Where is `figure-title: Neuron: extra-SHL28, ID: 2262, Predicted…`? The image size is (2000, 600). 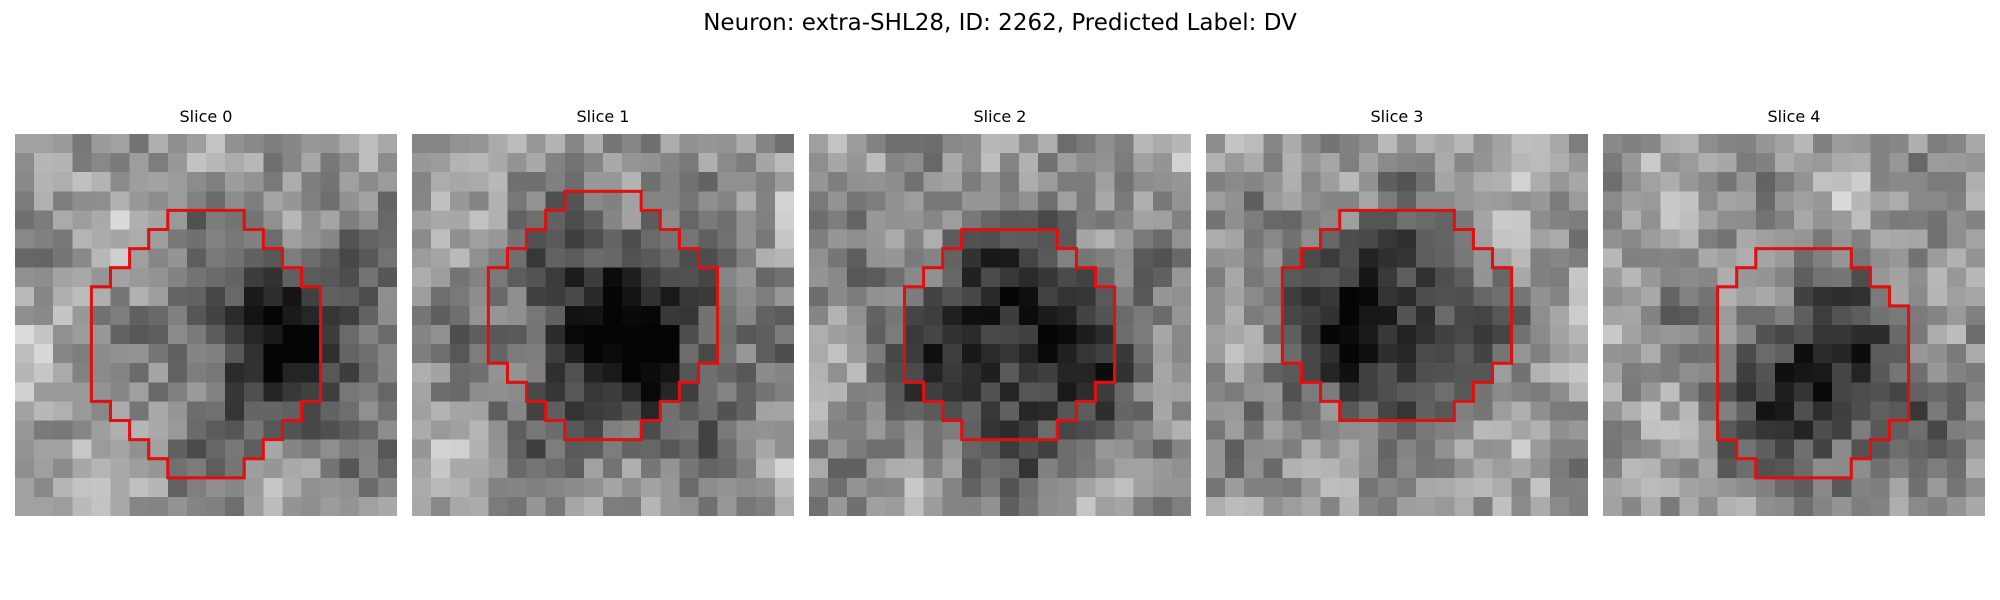 figure-title: Neuron: extra-SHL28, ID: 2262, Predicted… is located at coordinates (1000, 23).